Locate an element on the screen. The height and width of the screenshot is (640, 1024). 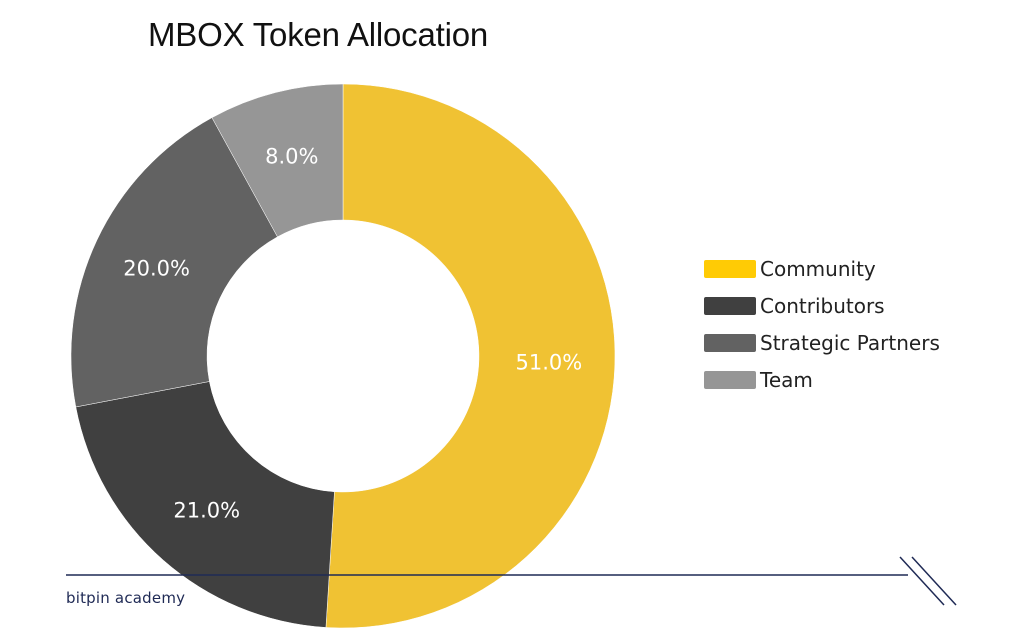
legend-label: Community is located at coordinates (818, 268).